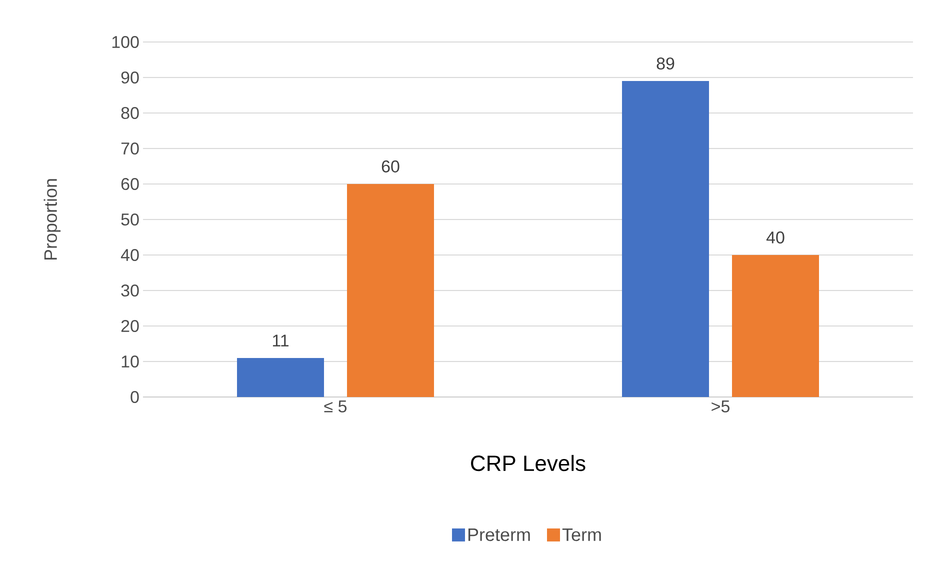 The image size is (930, 566). What do you see at coordinates (130, 113) in the screenshot?
I see `y-tick-label: 80` at bounding box center [130, 113].